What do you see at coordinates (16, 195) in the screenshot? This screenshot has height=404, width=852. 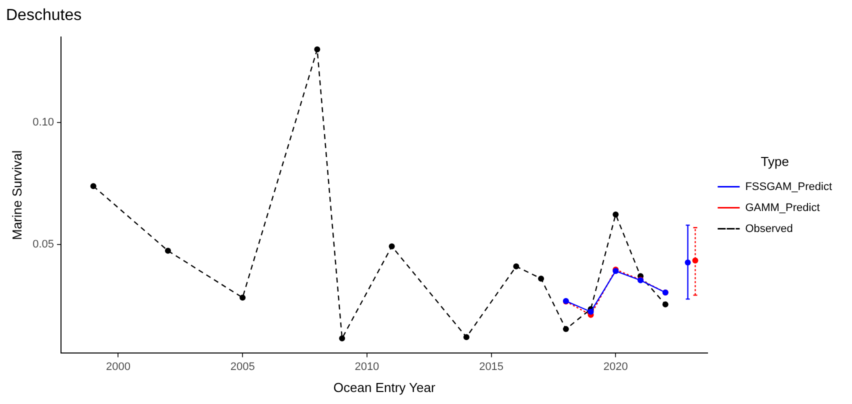 I see `y-axis-title: Marine Survival` at bounding box center [16, 195].